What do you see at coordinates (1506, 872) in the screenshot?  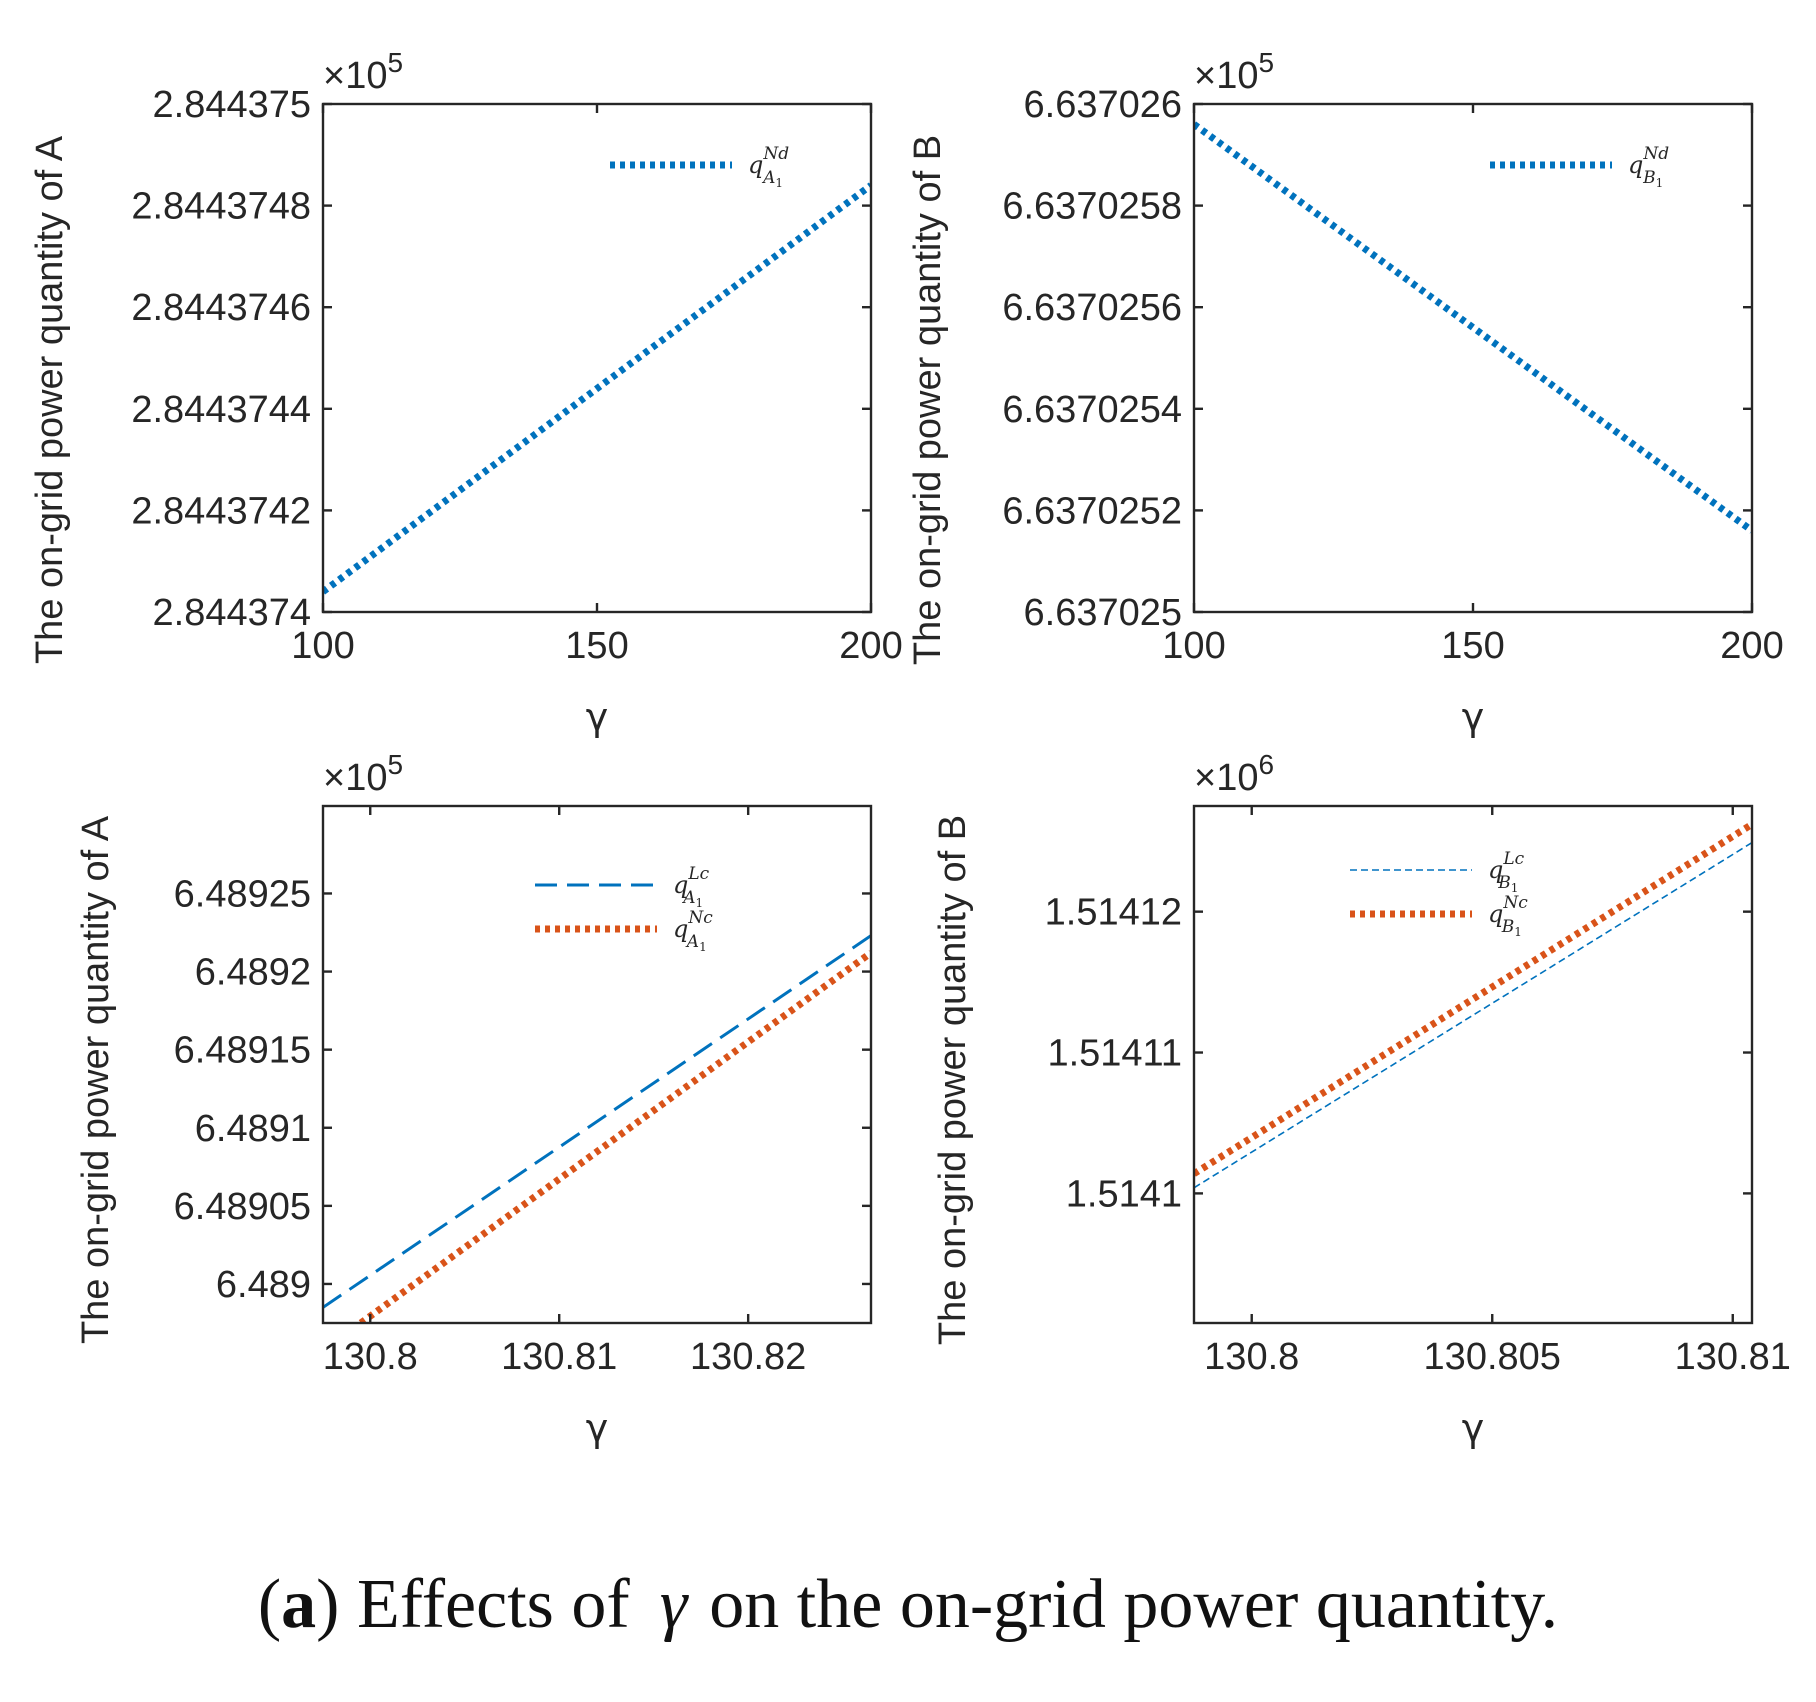 I see `legend-entry: qLc B1` at bounding box center [1506, 872].